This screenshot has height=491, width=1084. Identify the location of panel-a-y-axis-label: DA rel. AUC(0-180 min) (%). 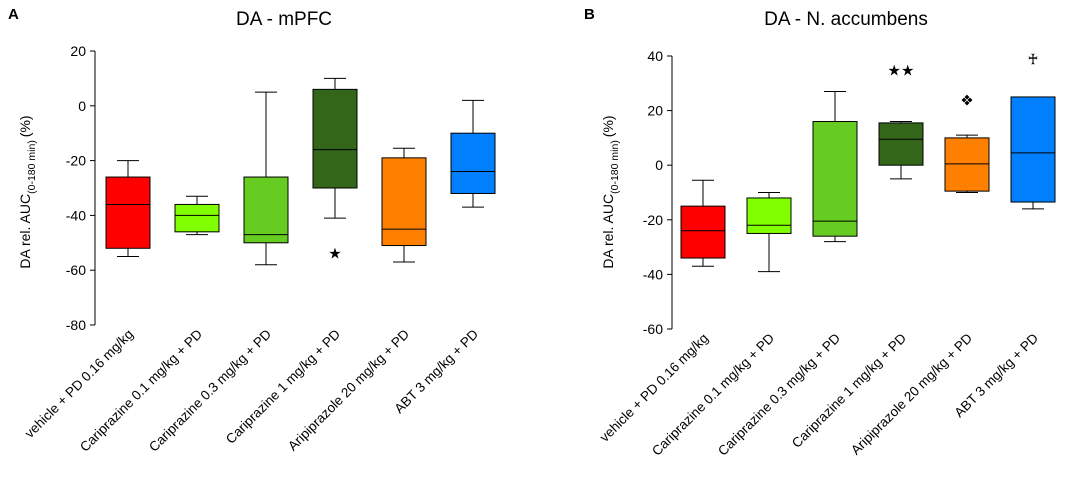
(27, 191).